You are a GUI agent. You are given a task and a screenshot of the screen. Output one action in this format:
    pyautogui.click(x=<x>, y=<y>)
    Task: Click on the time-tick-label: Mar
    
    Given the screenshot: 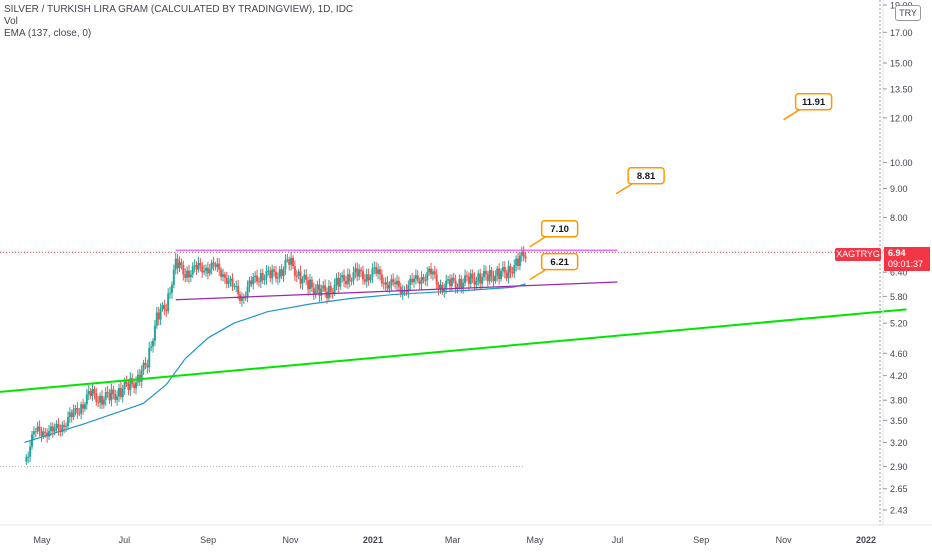 What is the action you would take?
    pyautogui.click(x=453, y=540)
    